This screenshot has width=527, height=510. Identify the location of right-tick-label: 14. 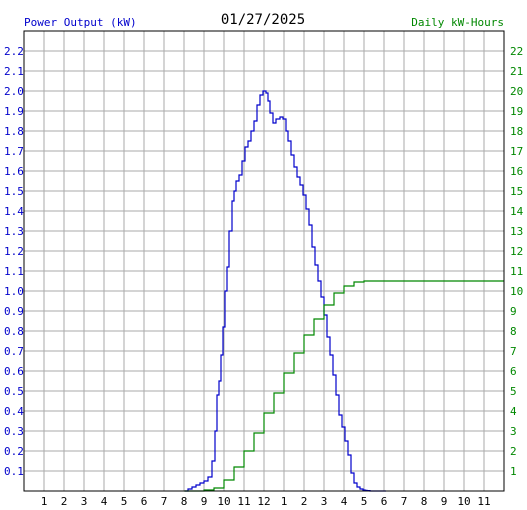
(517, 211).